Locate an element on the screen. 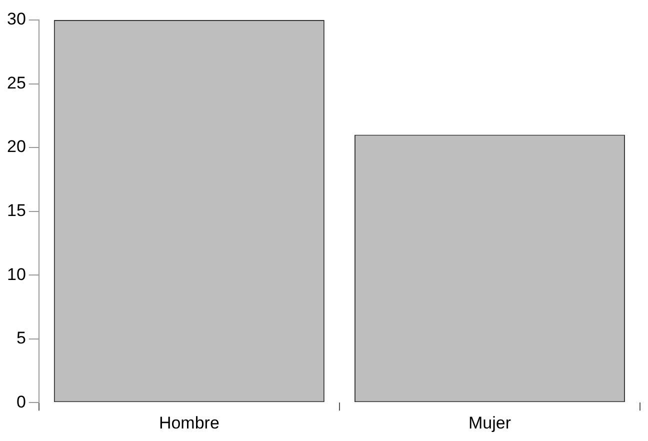  y-tick-label: 15 is located at coordinates (16, 210).